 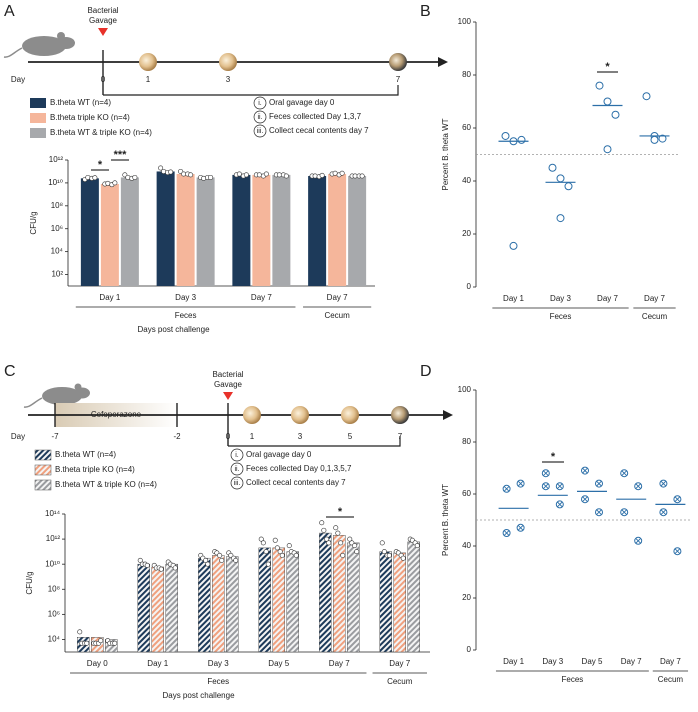 What do you see at coordinates (315, 116) in the screenshot?
I see `step-text: Feces collected Day 1,3,7` at bounding box center [315, 116].